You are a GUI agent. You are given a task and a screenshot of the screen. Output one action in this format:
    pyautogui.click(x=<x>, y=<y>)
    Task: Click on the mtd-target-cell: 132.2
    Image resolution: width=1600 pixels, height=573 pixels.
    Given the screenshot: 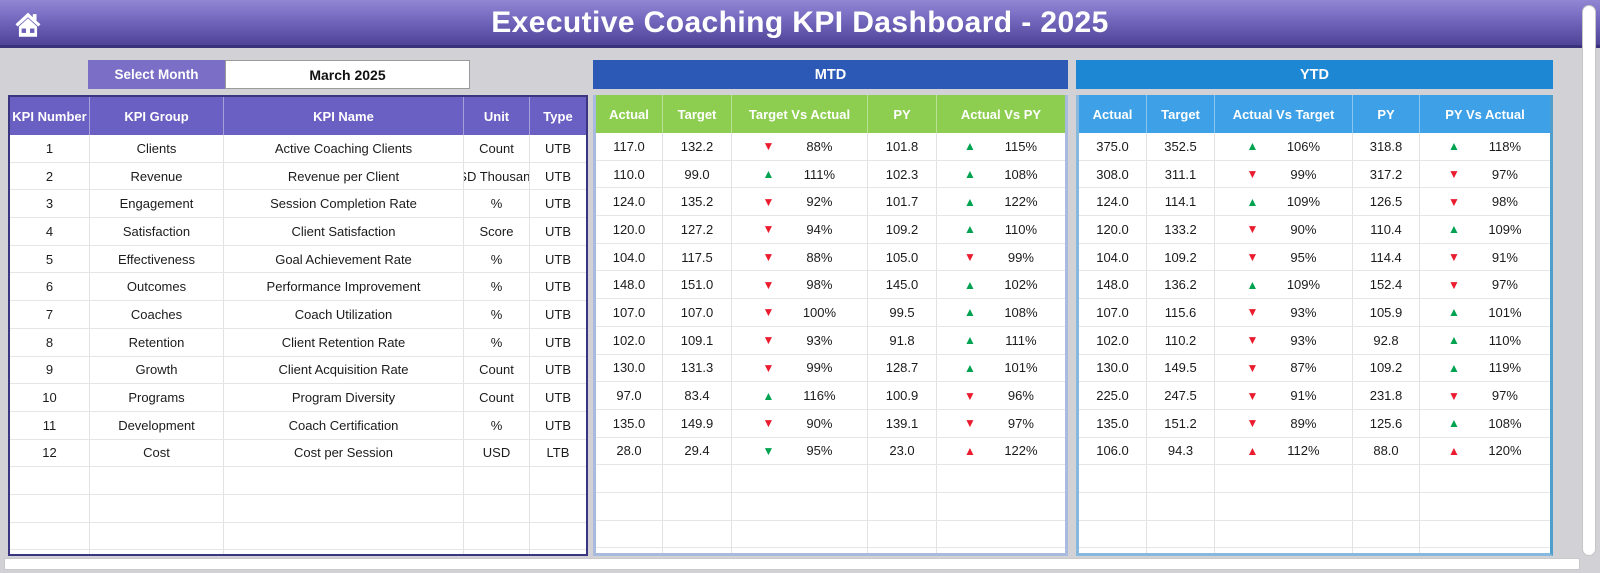 What is the action you would take?
    pyautogui.click(x=697, y=146)
    